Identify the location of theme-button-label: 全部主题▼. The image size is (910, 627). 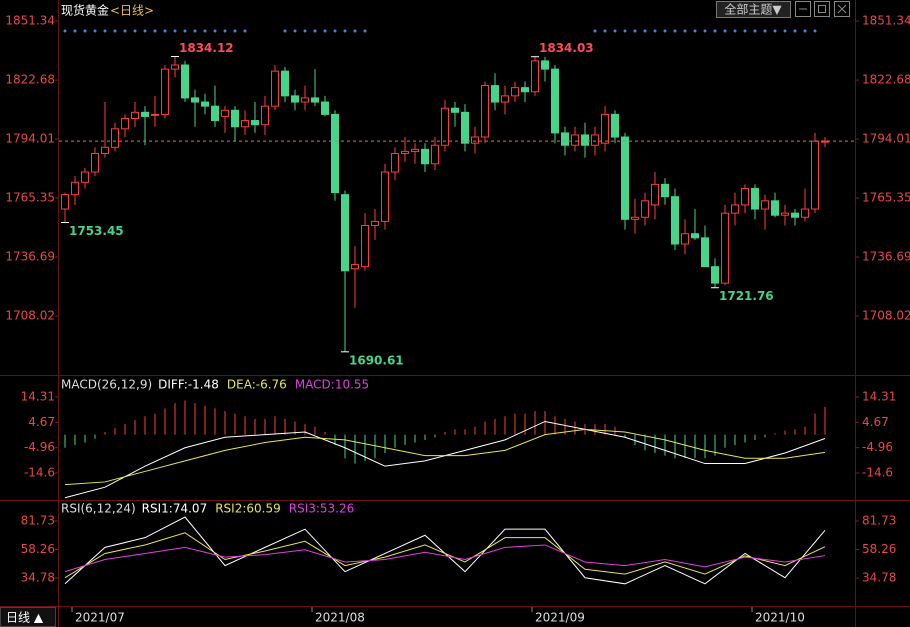
(753, 9).